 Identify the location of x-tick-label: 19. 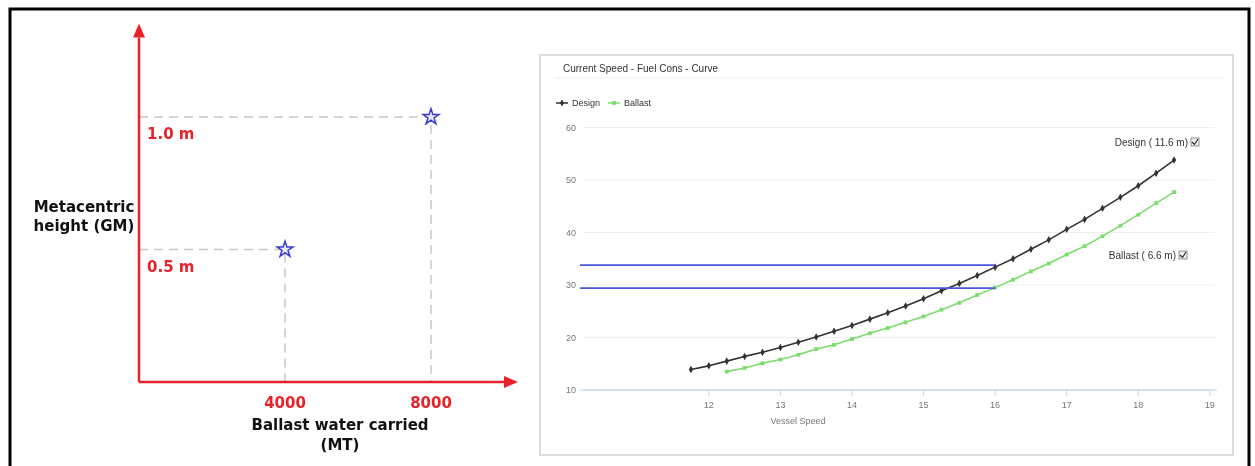
(1209, 405).